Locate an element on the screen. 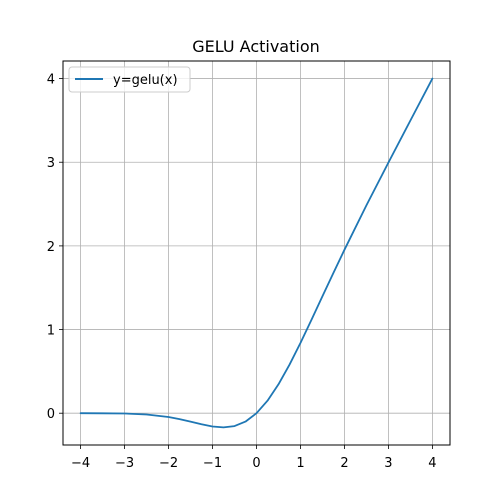 The image size is (500, 500). x-tick-label: 3 is located at coordinates (388, 463).